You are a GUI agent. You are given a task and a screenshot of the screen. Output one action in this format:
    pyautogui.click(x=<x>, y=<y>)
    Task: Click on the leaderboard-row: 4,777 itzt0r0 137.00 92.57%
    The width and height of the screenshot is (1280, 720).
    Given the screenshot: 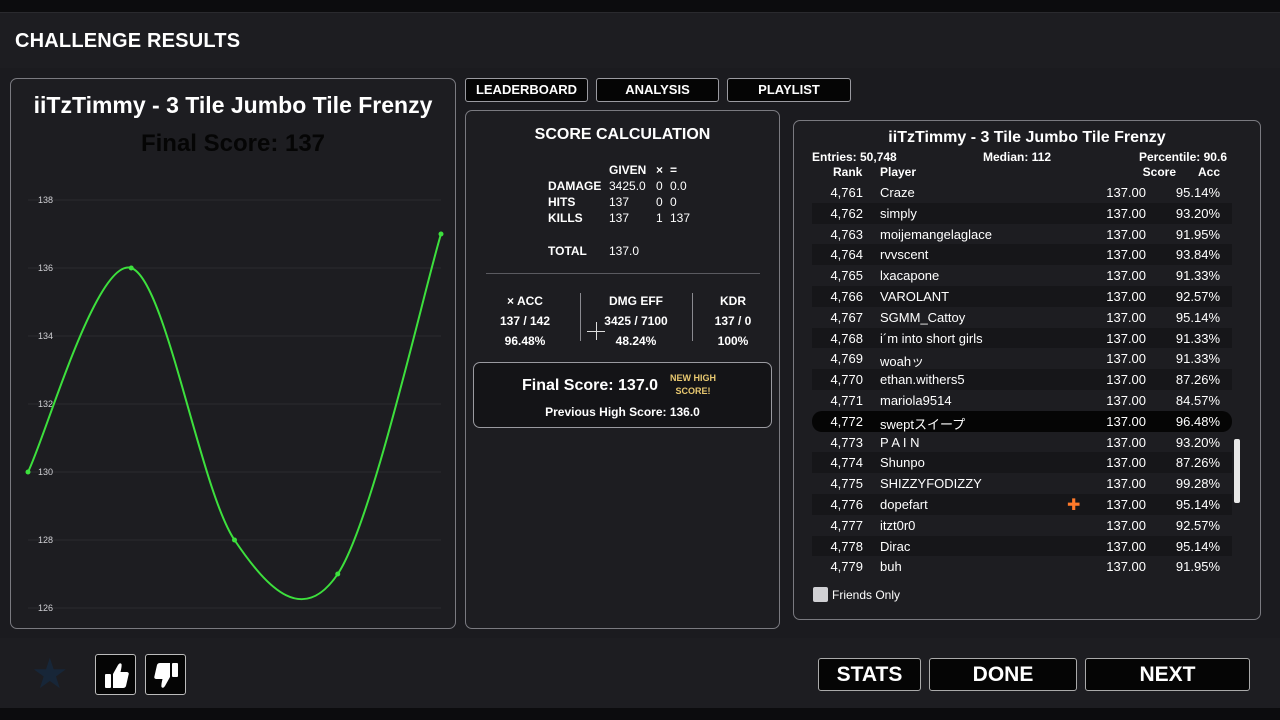 What is the action you would take?
    pyautogui.click(x=1022, y=525)
    